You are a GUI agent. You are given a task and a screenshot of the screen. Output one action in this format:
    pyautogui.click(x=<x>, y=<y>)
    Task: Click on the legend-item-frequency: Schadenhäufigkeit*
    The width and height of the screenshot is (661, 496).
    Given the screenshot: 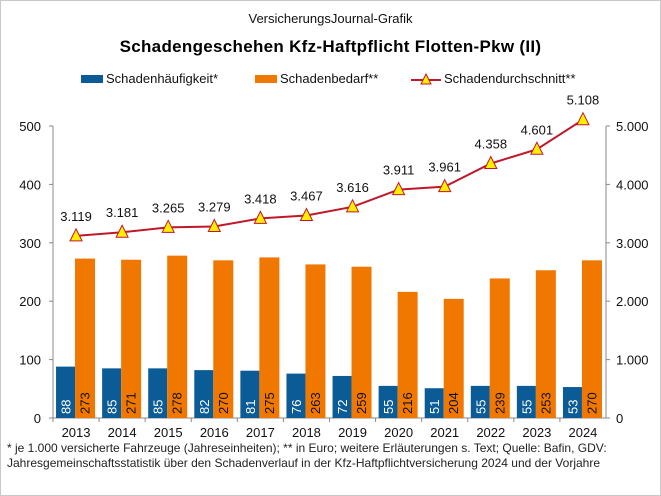 What is the action you would take?
    pyautogui.click(x=149, y=78)
    